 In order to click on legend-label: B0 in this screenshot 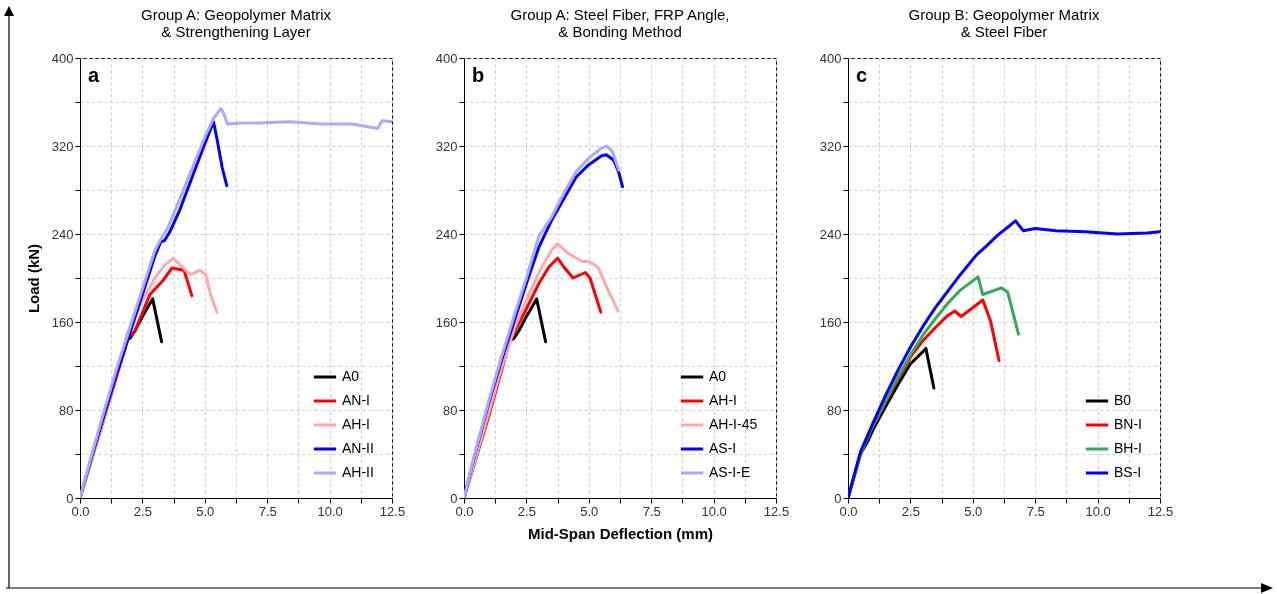, I will do `click(1123, 400)`.